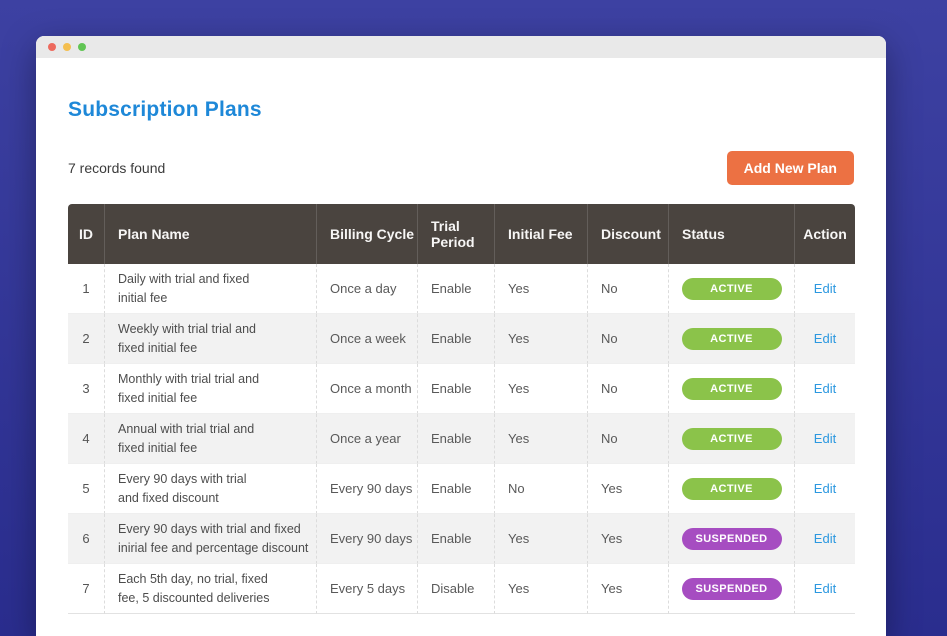 The width and height of the screenshot is (947, 636). Describe the element at coordinates (366, 439) in the screenshot. I see `cell-billing-cycle: Once a year` at that location.